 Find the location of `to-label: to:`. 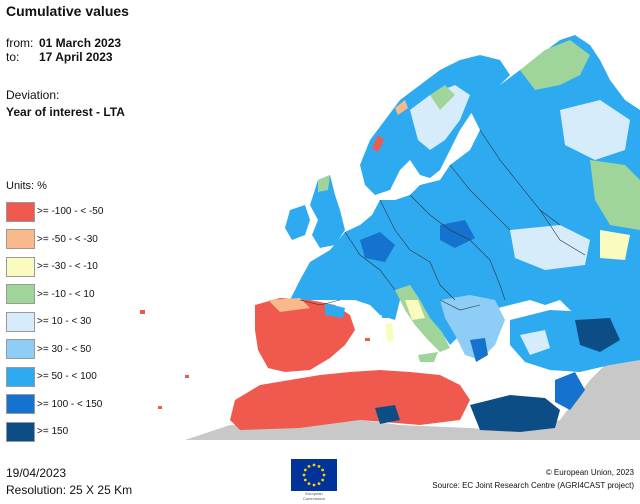

to-label: to: is located at coordinates (13, 57).